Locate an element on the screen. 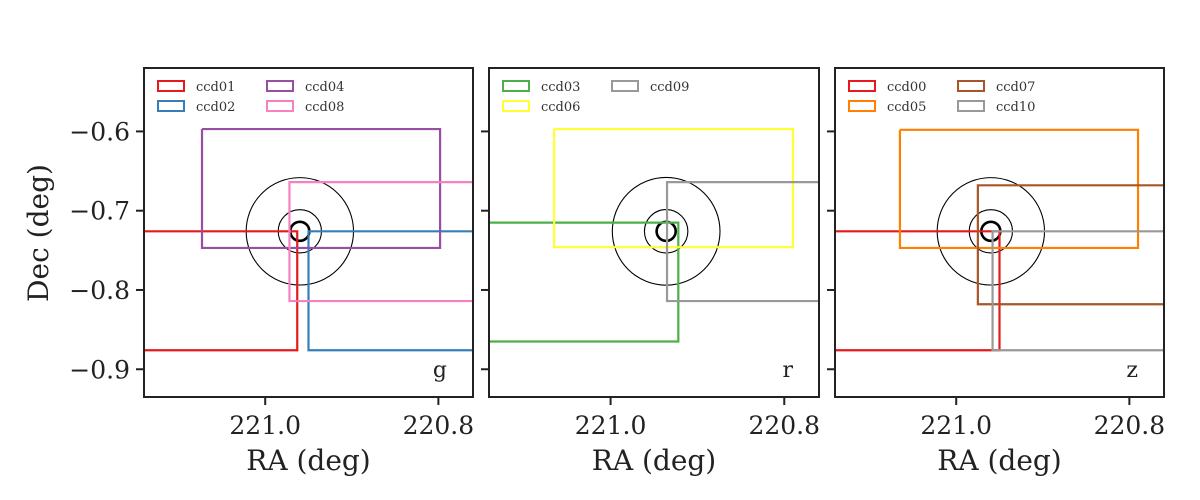 This screenshot has height=500, width=1200. legend-swatch-ccd09 is located at coordinates (625, 86).